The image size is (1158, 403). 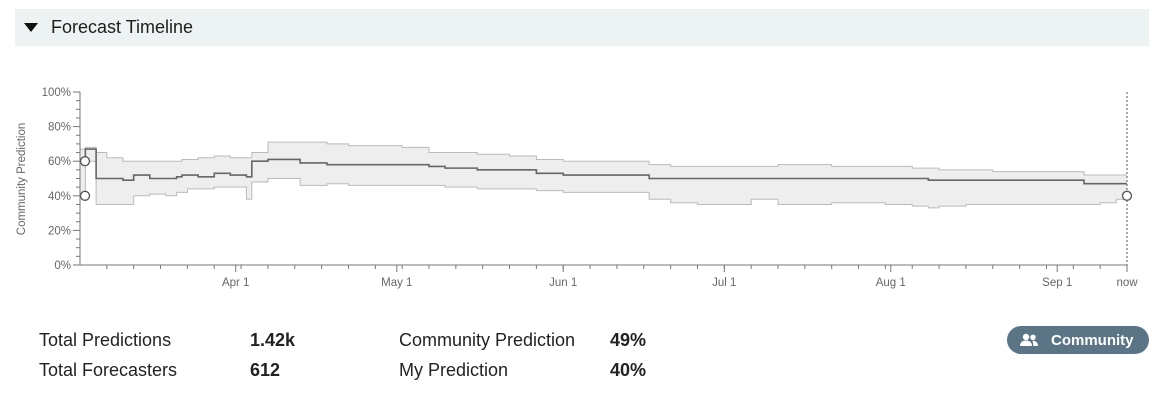 What do you see at coordinates (1127, 283) in the screenshot?
I see `x-tick-label: now` at bounding box center [1127, 283].